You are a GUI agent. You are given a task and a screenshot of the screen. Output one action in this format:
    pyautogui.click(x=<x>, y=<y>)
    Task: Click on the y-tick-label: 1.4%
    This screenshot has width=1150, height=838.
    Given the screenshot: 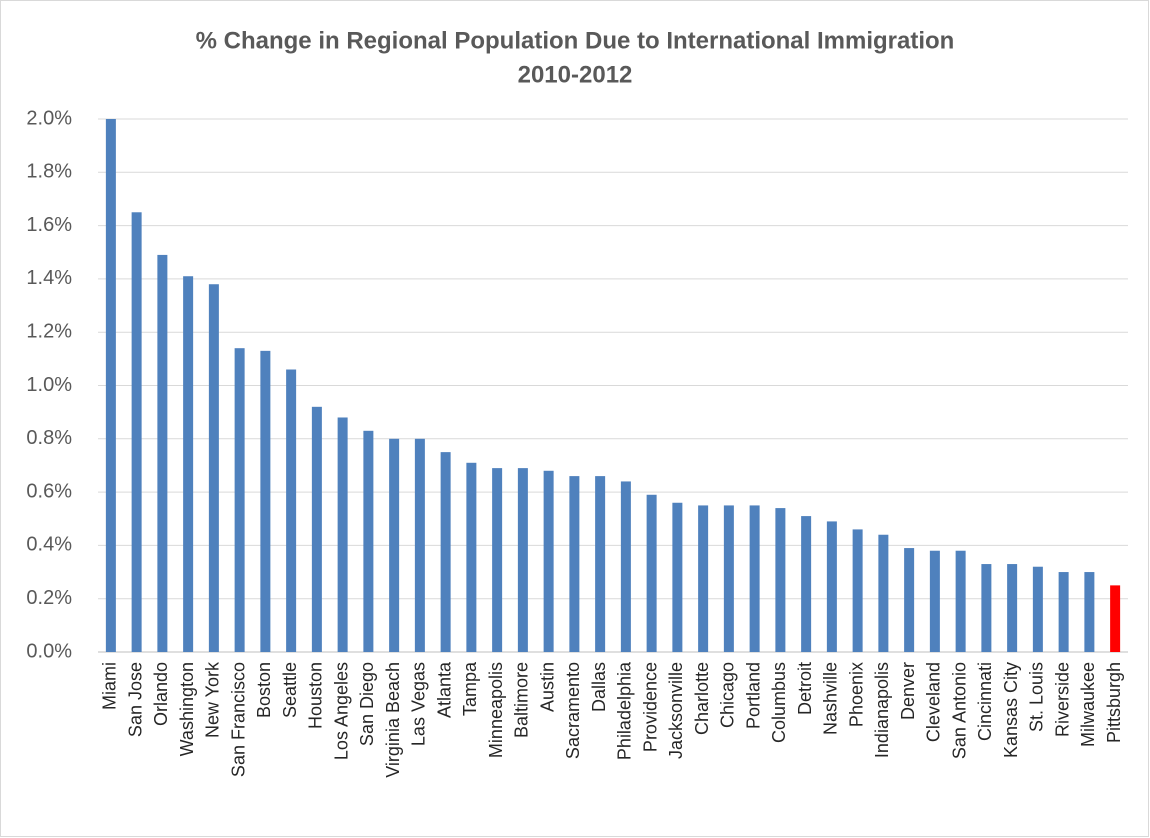 What is the action you would take?
    pyautogui.click(x=49, y=278)
    